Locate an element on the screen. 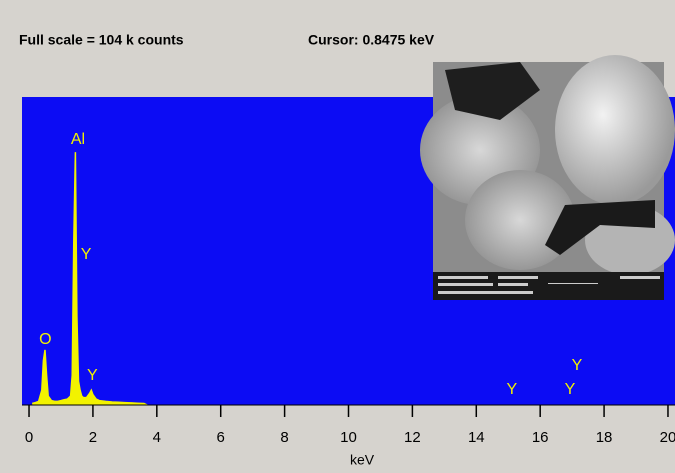 This screenshot has height=473, width=675. x-tick-label: 16 is located at coordinates (540, 437).